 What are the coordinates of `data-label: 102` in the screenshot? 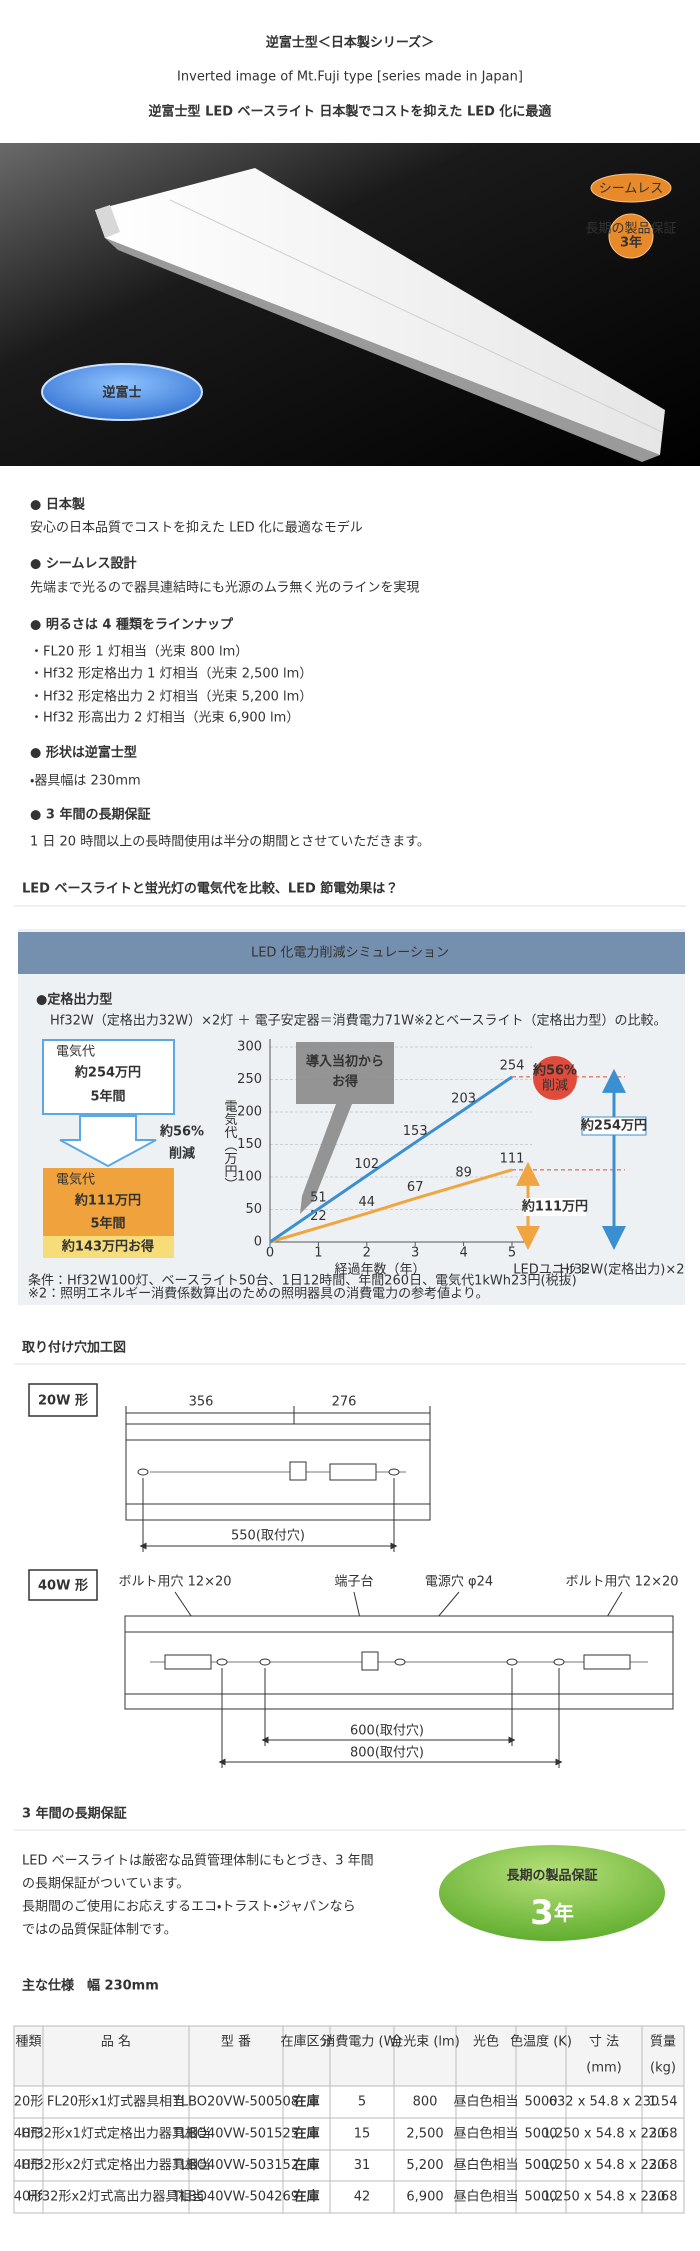 It's located at (366, 1164).